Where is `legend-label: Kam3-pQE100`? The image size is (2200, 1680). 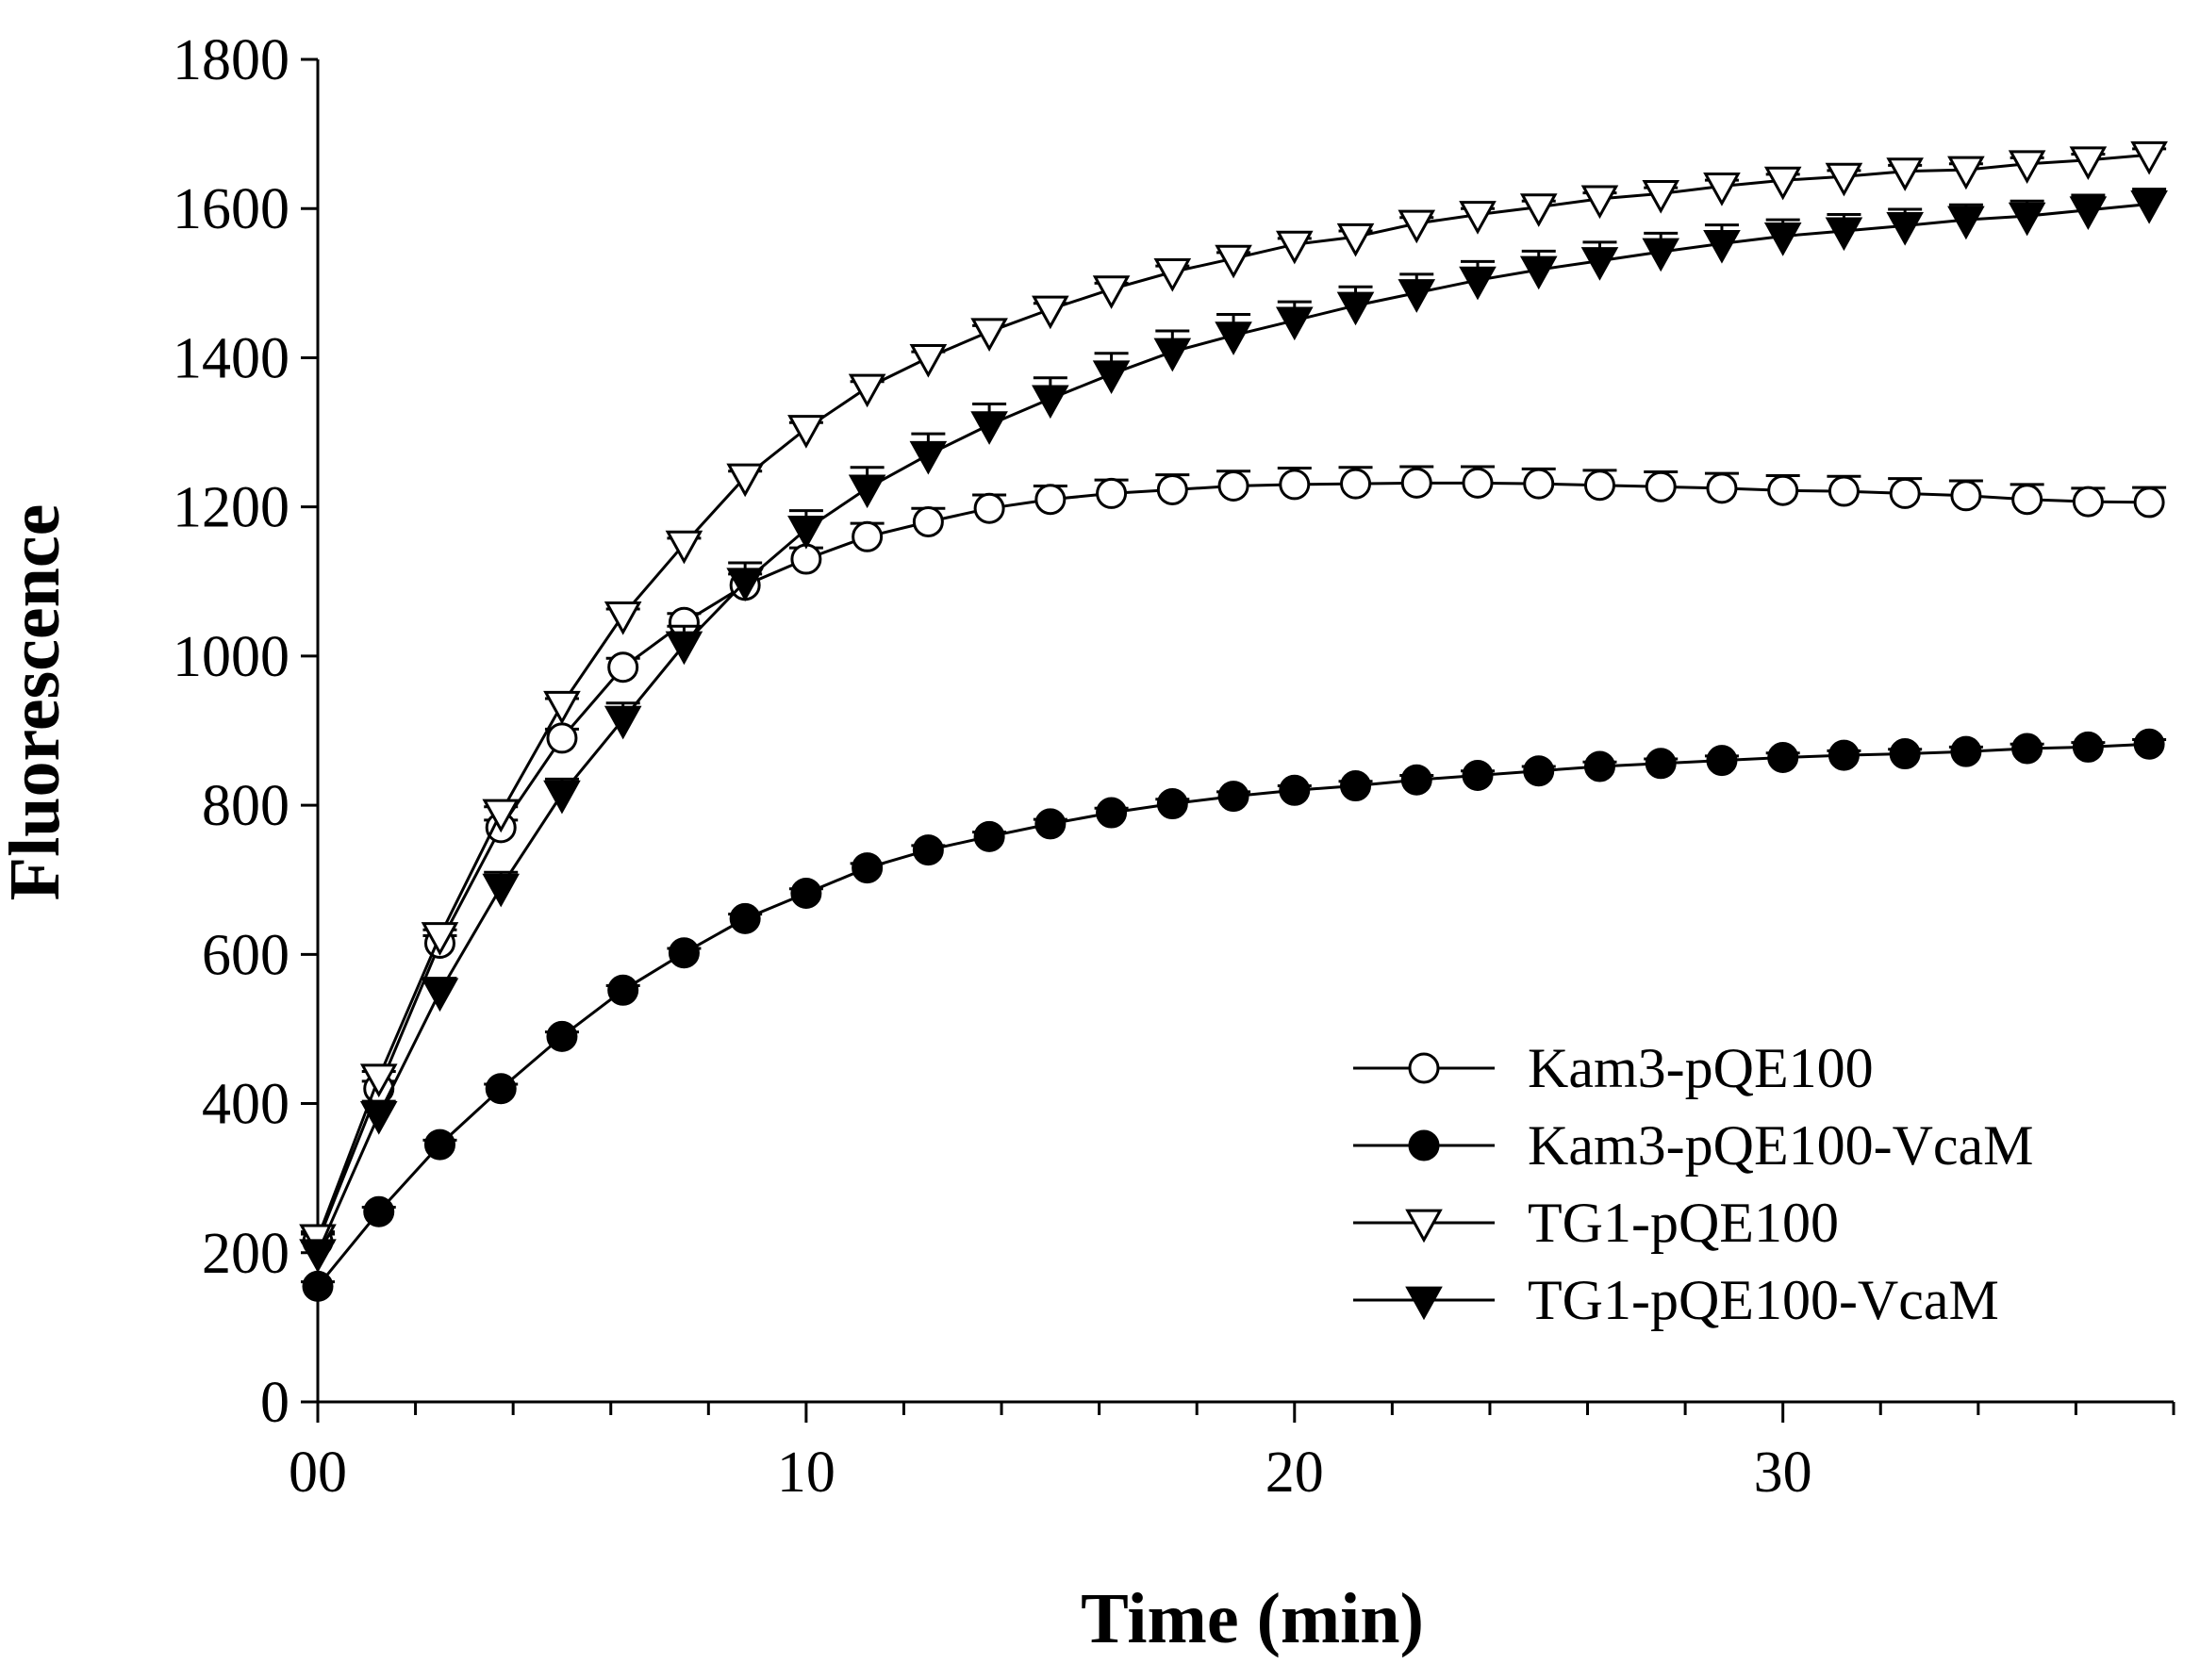 legend-label: Kam3-pQE100 is located at coordinates (1701, 1068).